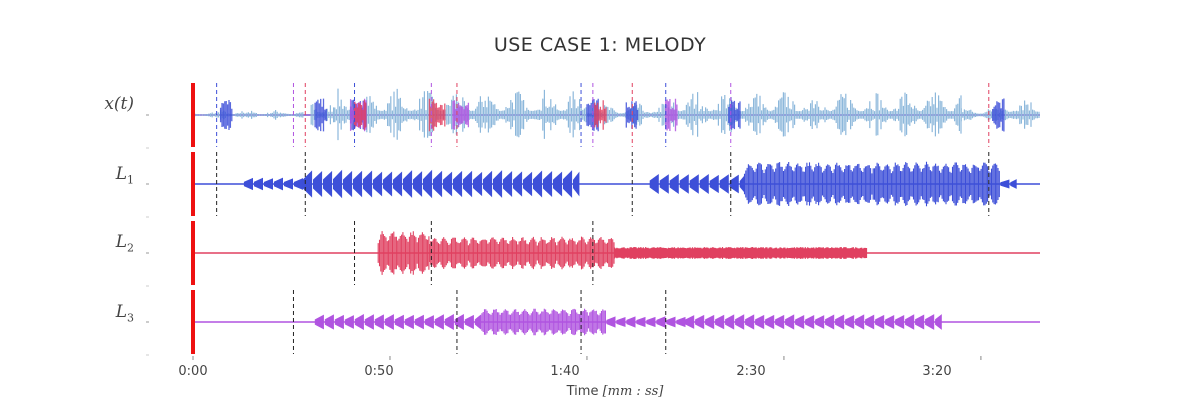  What do you see at coordinates (124, 175) in the screenshot?
I see `track-label-l1: L1` at bounding box center [124, 175].